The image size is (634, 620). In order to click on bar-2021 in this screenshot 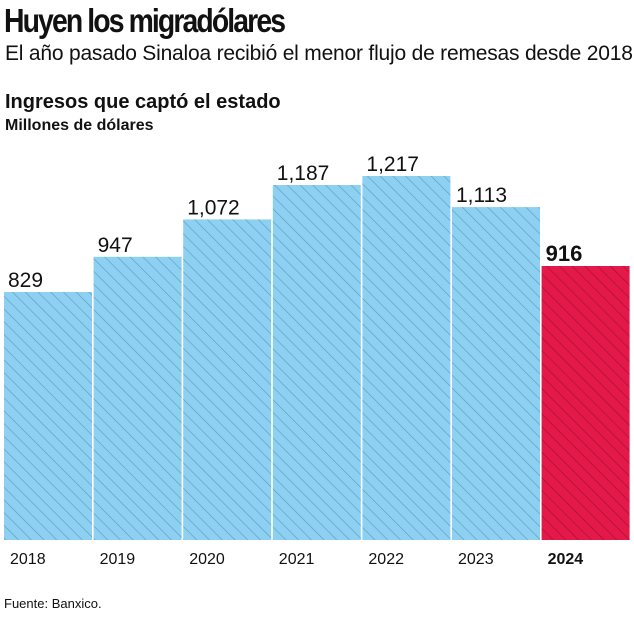, I will do `click(316, 362)`.